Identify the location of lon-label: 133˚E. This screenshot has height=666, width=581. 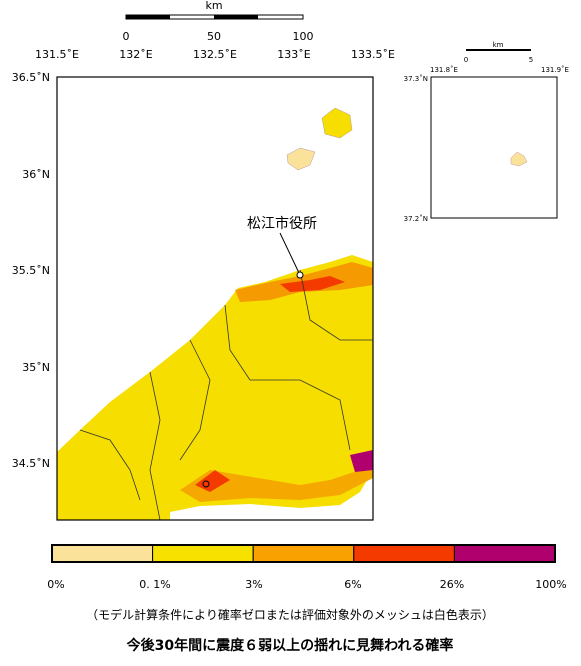
(293, 54).